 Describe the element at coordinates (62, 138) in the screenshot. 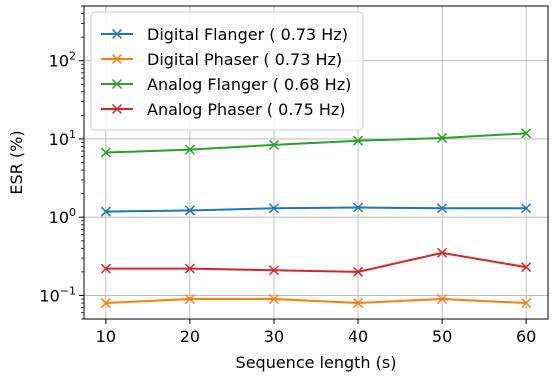

I see `y-tick-label: 10¹` at that location.